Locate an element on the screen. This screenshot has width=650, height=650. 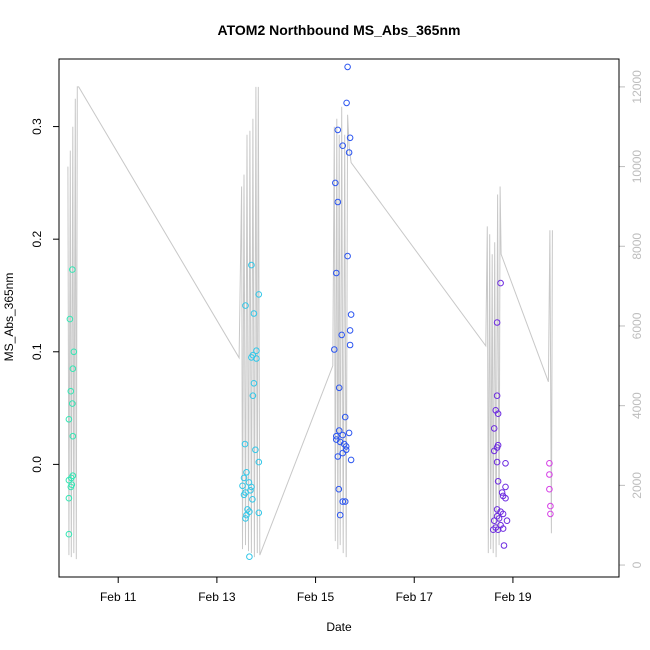
data-point-s2-p13 is located at coordinates (350, 345).